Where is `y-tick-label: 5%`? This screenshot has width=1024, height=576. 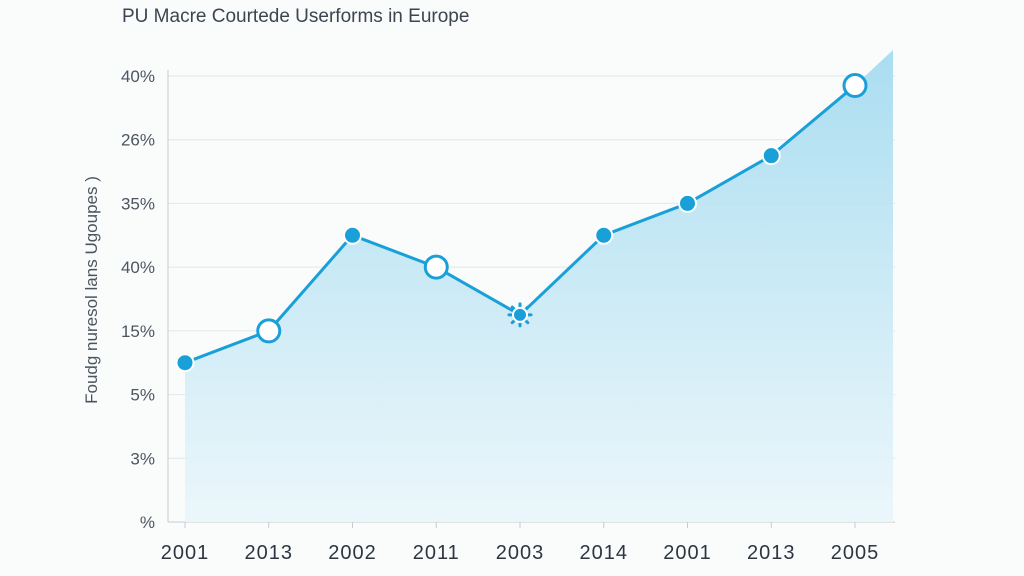
y-tick-label: 5% is located at coordinates (142, 395).